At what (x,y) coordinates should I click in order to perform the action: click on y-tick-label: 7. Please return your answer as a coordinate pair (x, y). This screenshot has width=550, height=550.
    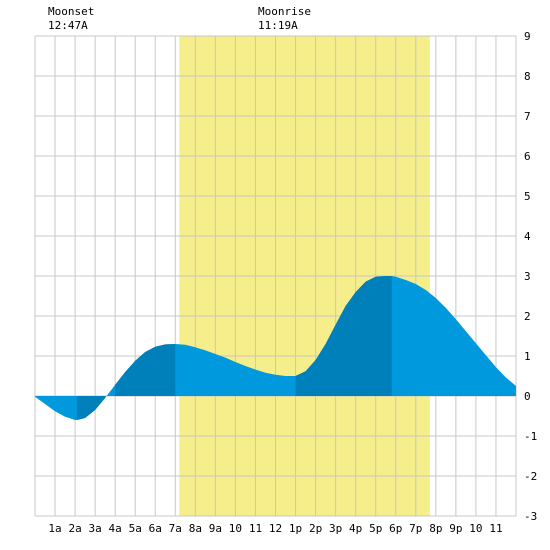
    Looking at the image, I should click on (527, 116).